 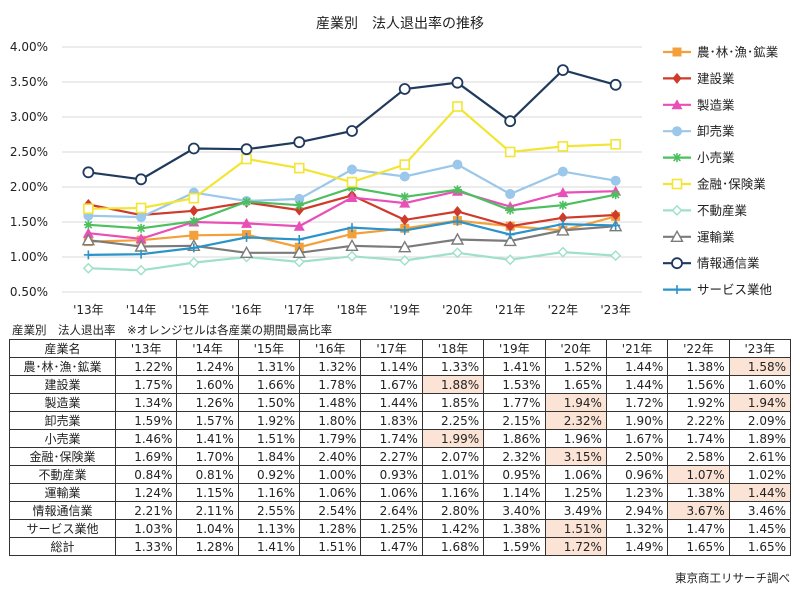 I want to click on rate-cell: 2.22%, so click(x=698, y=420).